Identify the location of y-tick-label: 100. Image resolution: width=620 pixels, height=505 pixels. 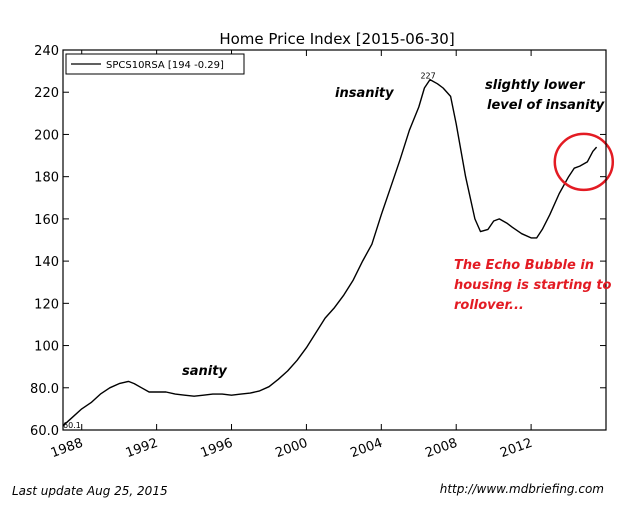
(46, 347).